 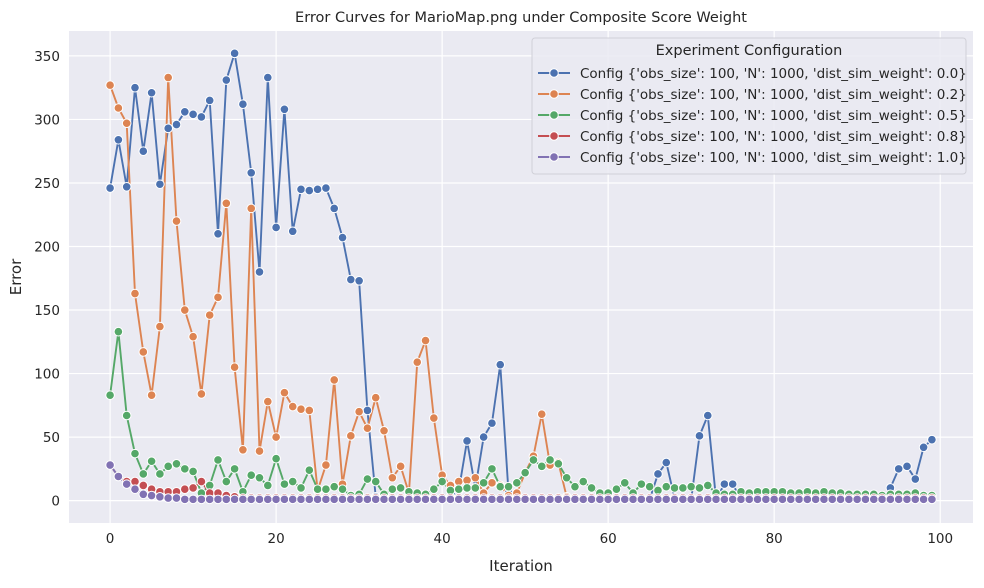 I want to click on y-tick-label: 350, so click(x=47, y=57).